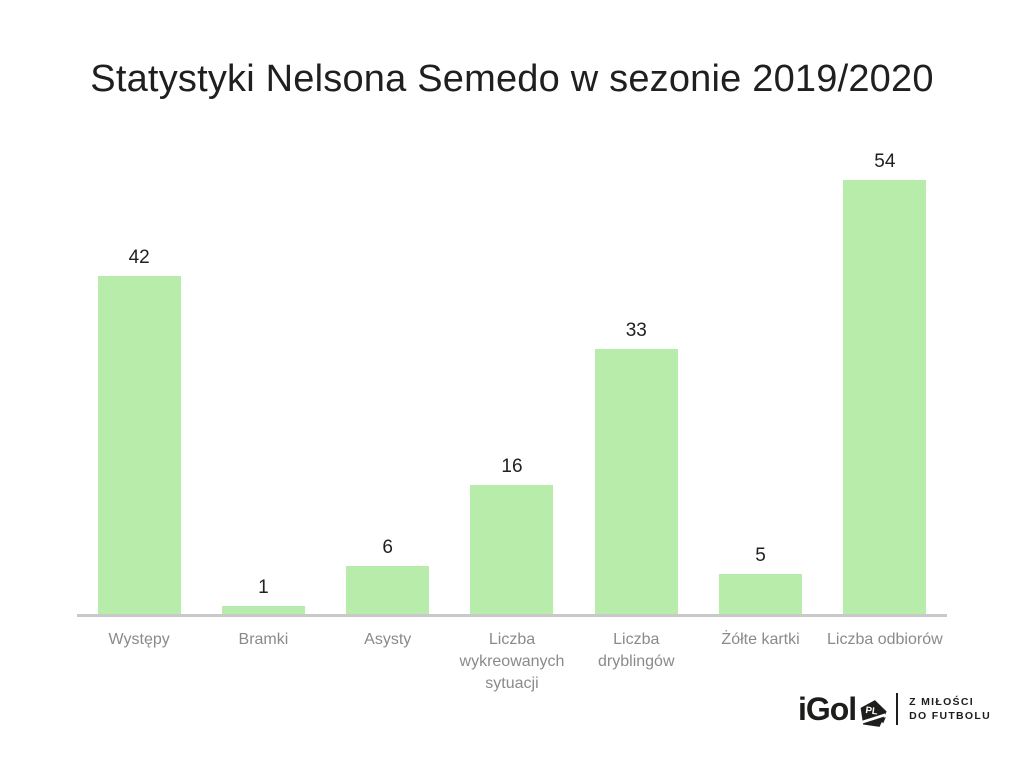 This screenshot has width=1024, height=768. I want to click on category-label-1: Bramki, so click(263, 639).